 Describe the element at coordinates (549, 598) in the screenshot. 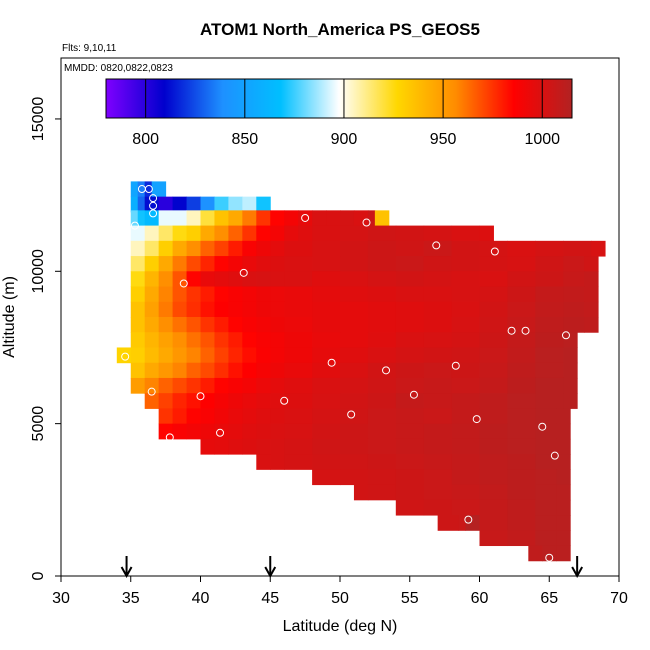

I see `x-tick-label: 65` at that location.